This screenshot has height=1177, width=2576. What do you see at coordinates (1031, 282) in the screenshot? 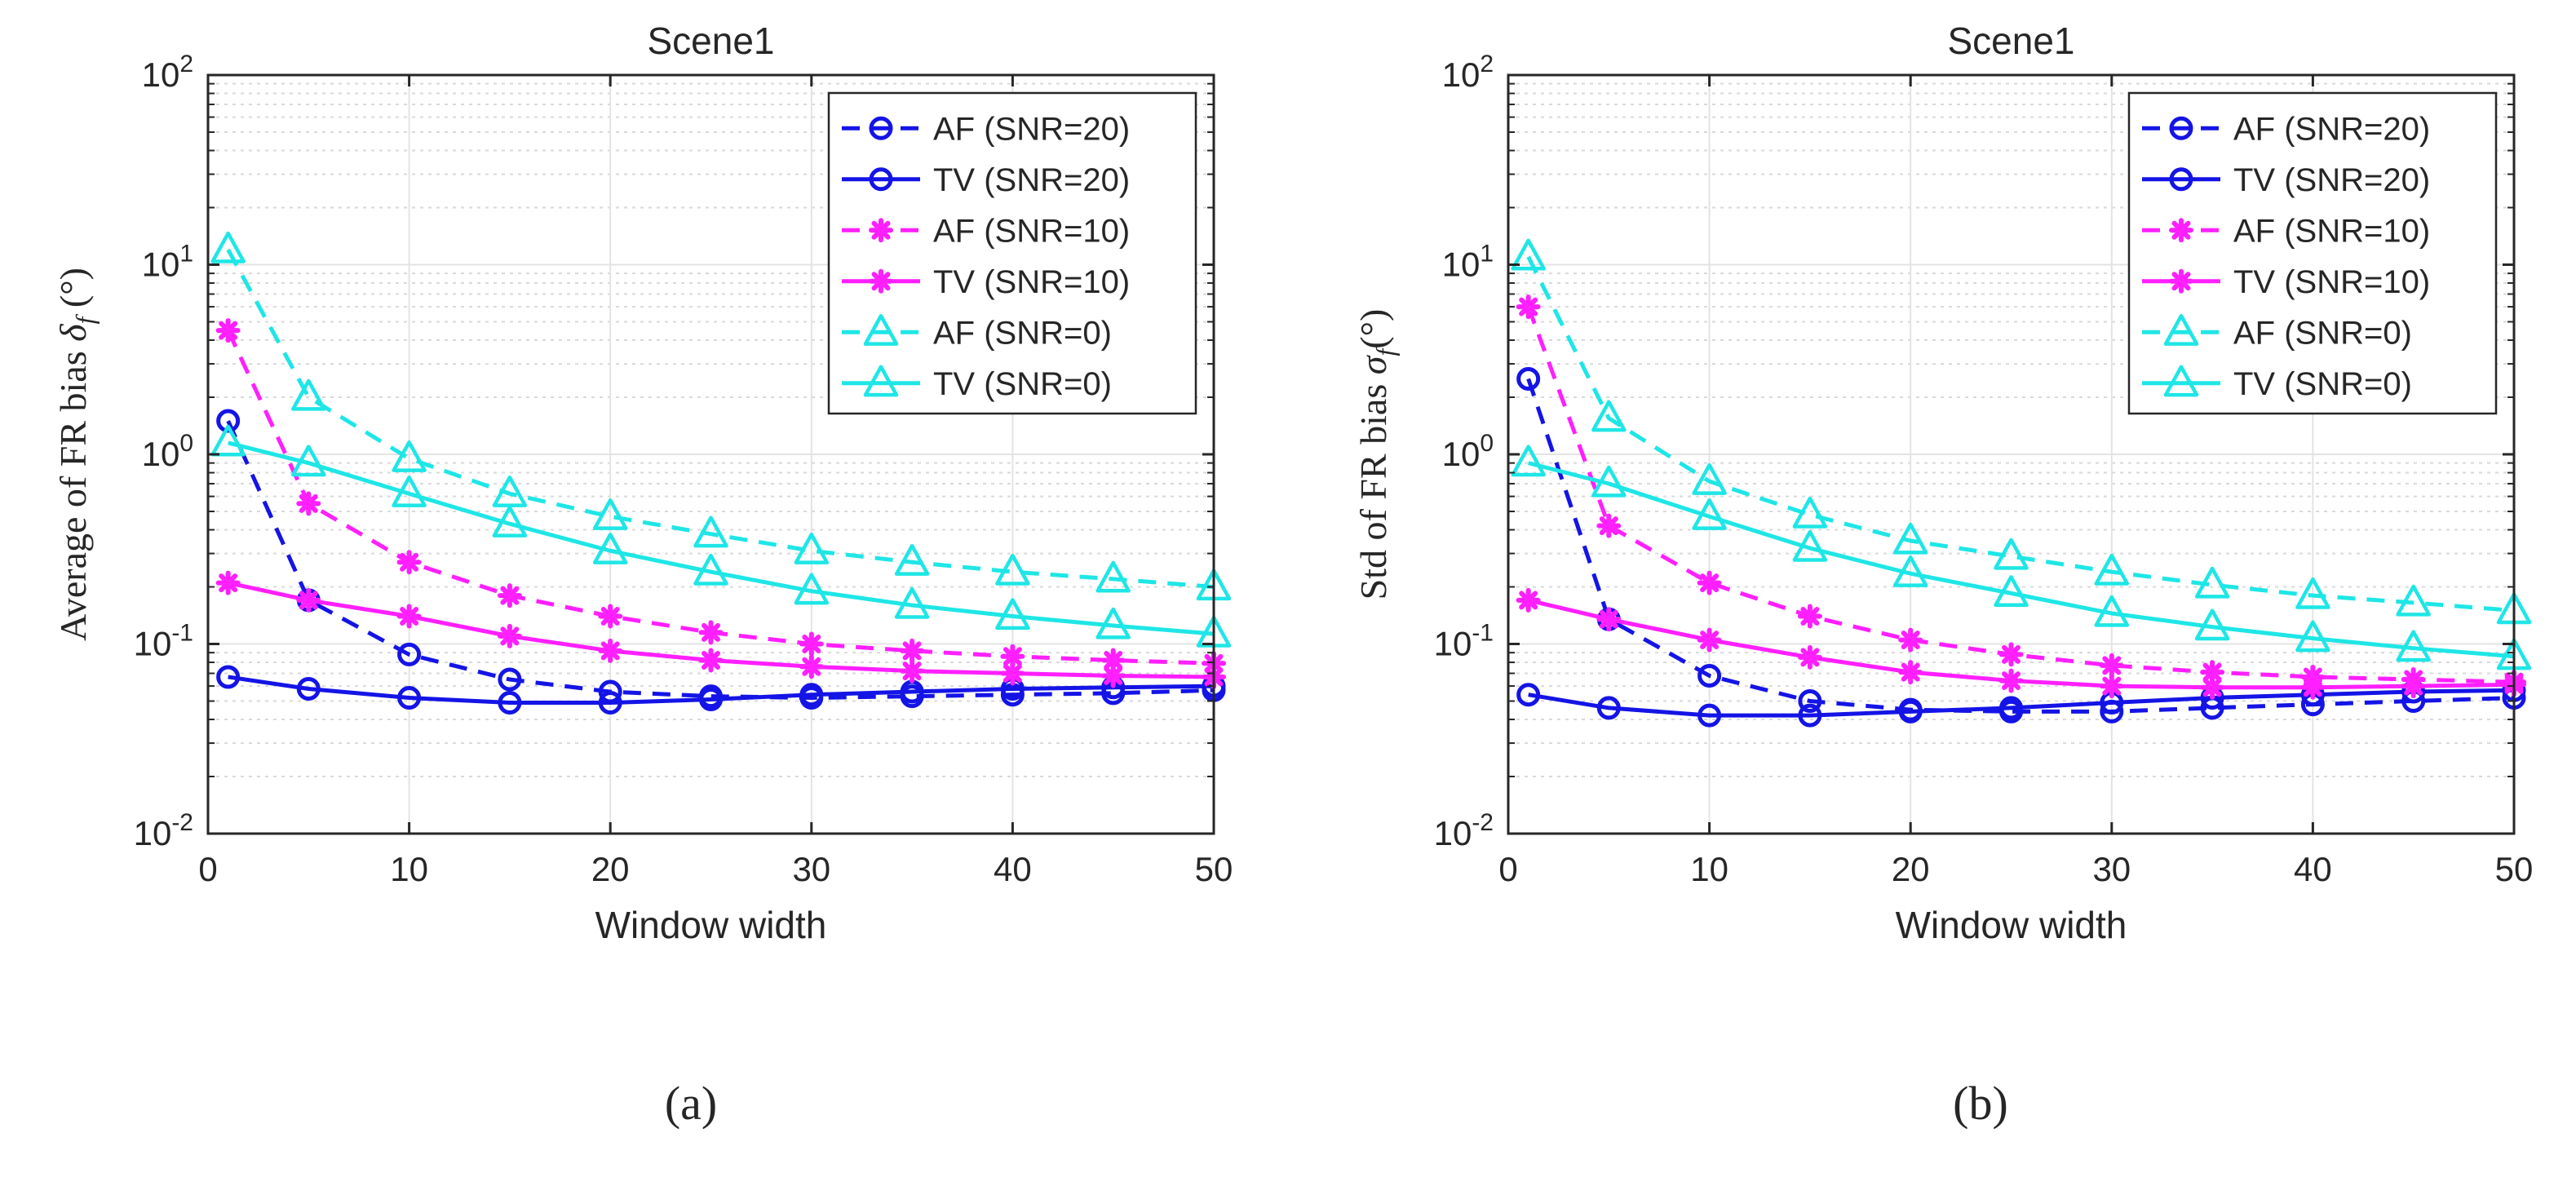
I see `legend-label: TV (SNR=10)` at bounding box center [1031, 282].